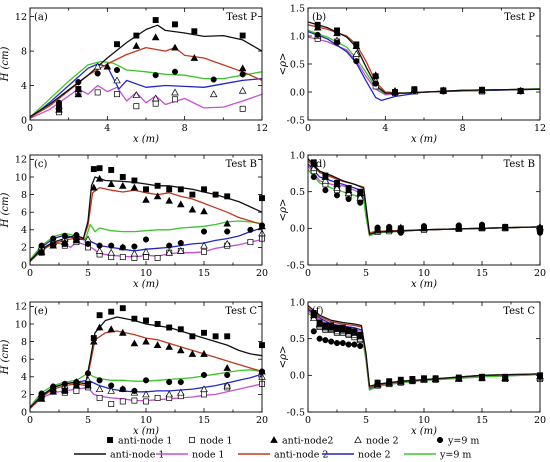 The width and height of the screenshot is (550, 462). What do you see at coordinates (366, 420) in the screenshot?
I see `xtick-f-1: 5` at bounding box center [366, 420].